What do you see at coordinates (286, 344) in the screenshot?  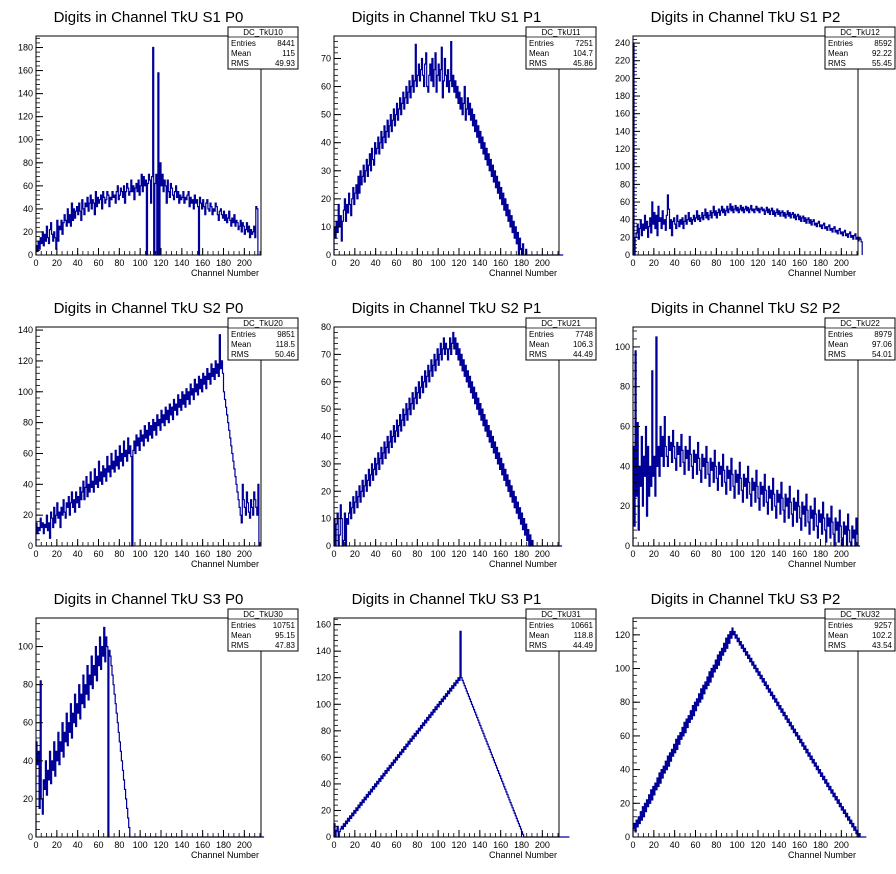 I see `stats-box-value: 118.5` at bounding box center [286, 344].